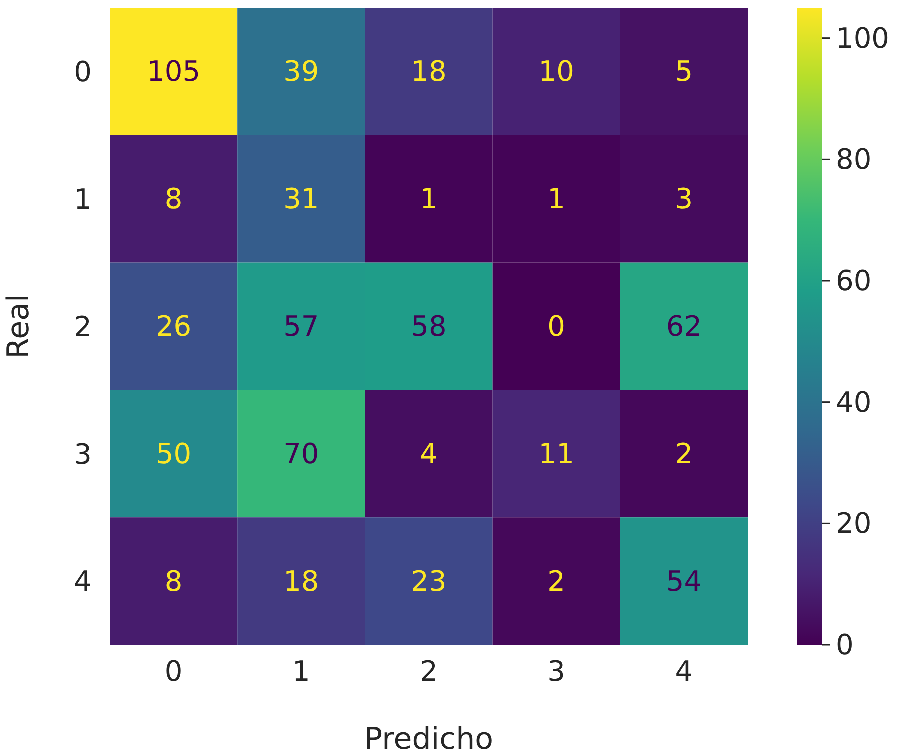 The height and width of the screenshot is (751, 920). I want to click on data-label: 31, so click(302, 199).